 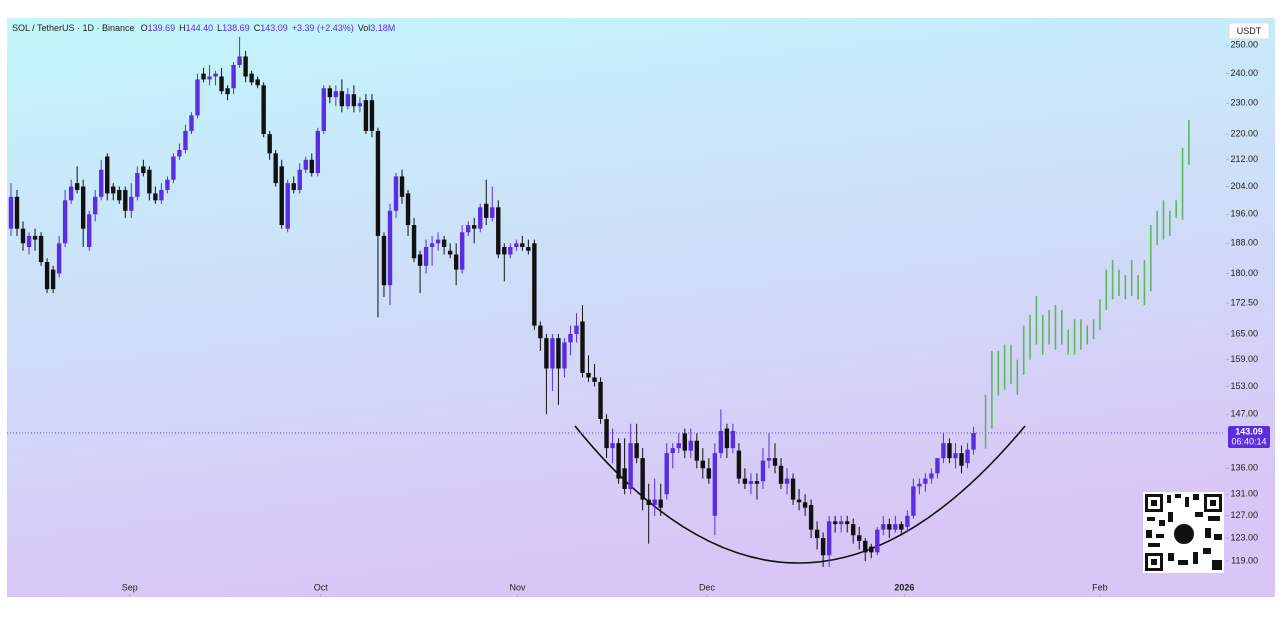 What do you see at coordinates (1249, 431) in the screenshot?
I see `last-price-label: 143.09` at bounding box center [1249, 431].